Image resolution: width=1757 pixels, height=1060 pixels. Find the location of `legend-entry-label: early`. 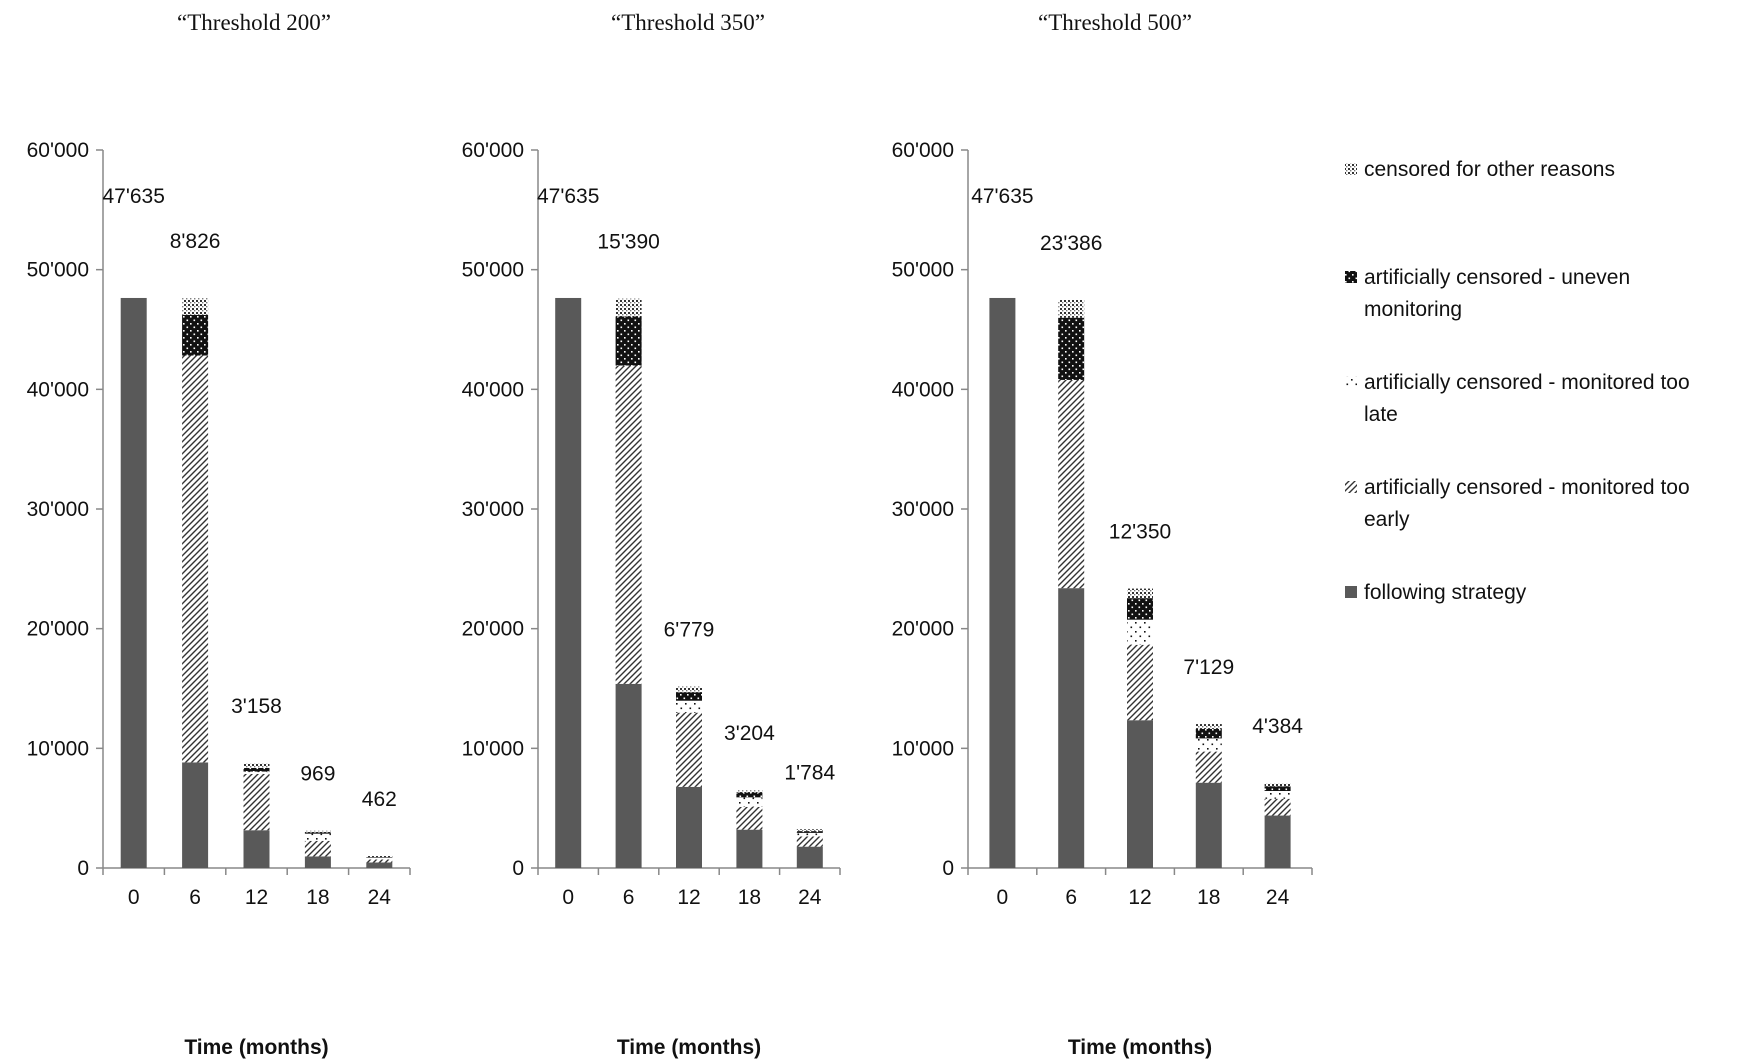

legend-entry-label: early is located at coordinates (1387, 519).